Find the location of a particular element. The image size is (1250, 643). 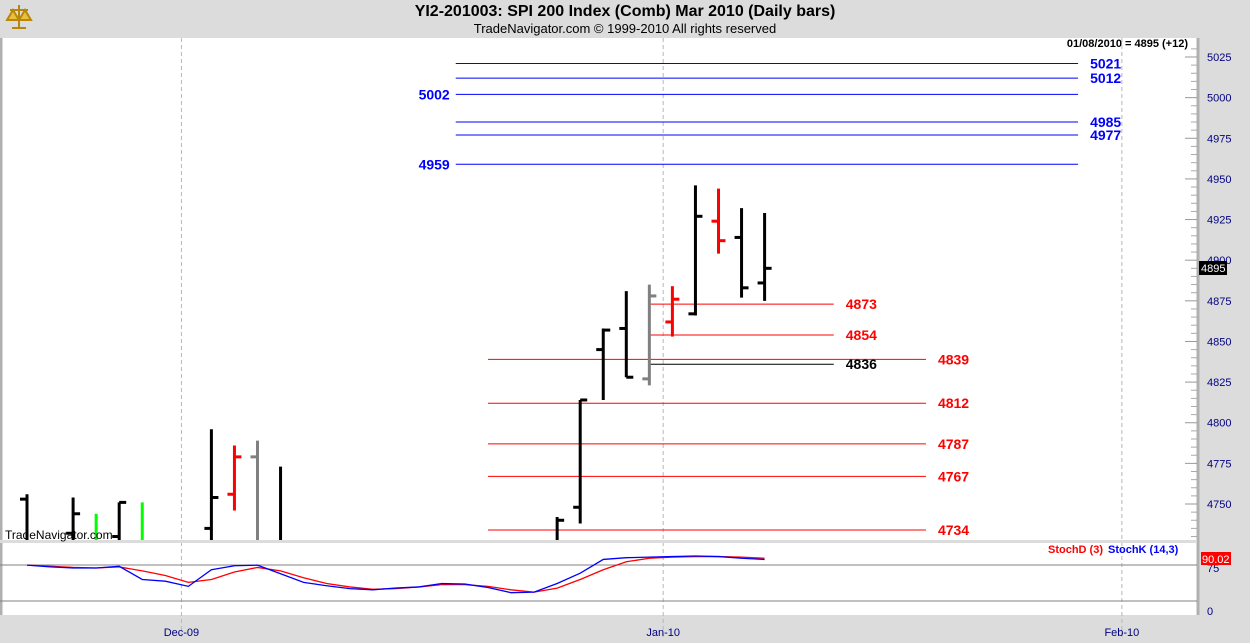

level-label-4985: 4985 is located at coordinates (1105, 122).